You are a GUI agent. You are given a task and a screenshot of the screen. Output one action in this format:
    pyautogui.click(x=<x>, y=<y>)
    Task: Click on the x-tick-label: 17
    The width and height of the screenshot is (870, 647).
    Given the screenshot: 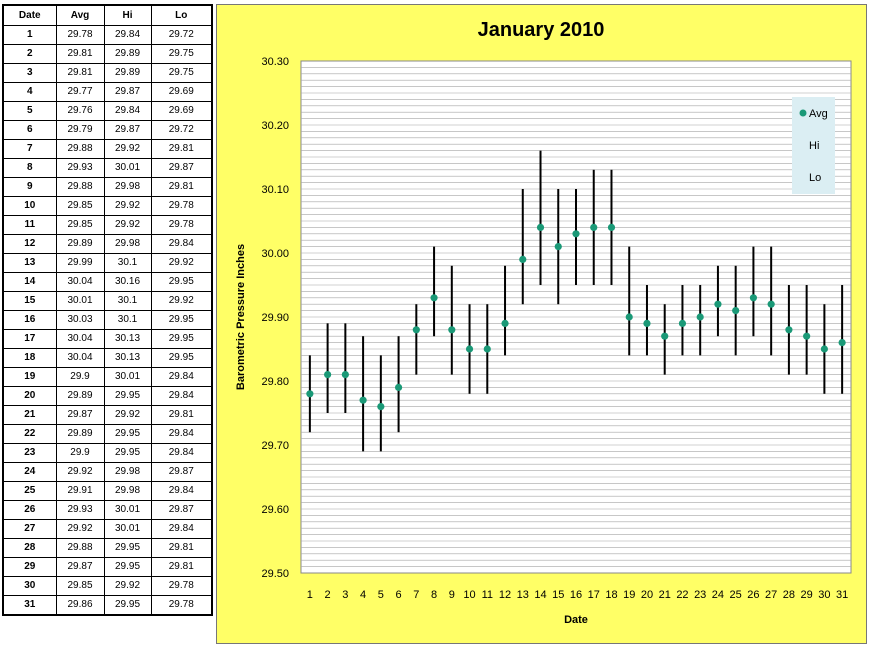 What is the action you would take?
    pyautogui.click(x=594, y=595)
    